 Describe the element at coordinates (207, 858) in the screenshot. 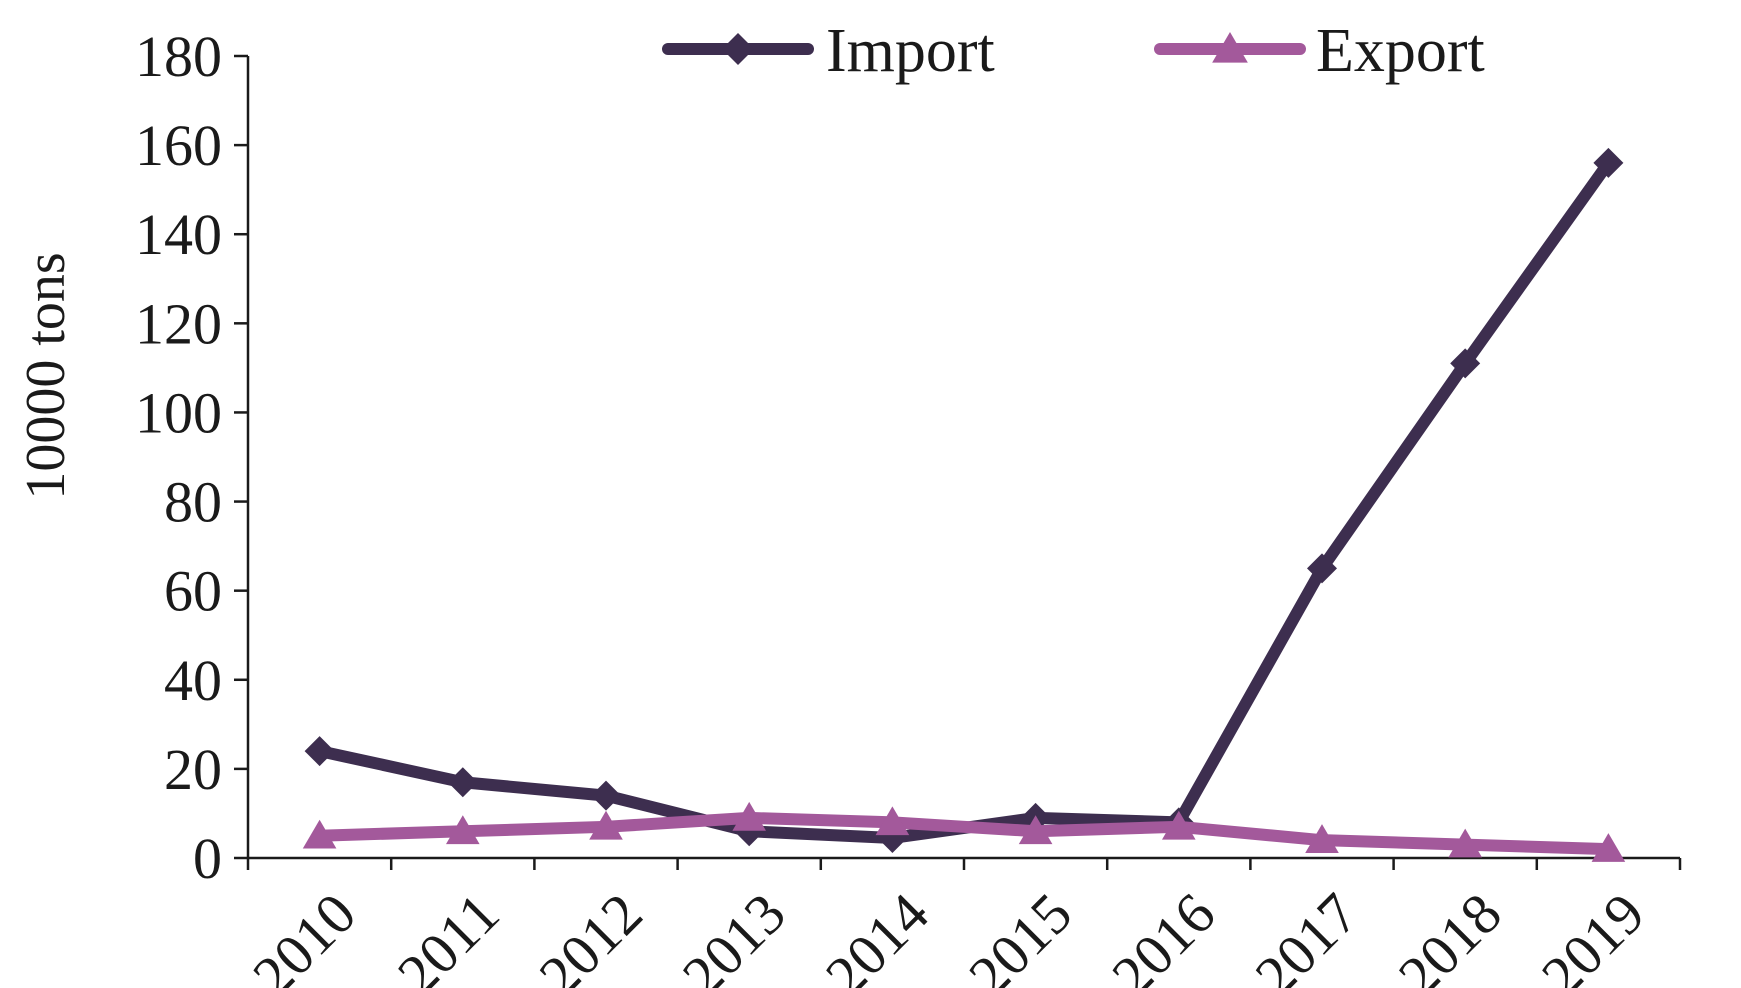

I see `y-tick-label: 0` at that location.